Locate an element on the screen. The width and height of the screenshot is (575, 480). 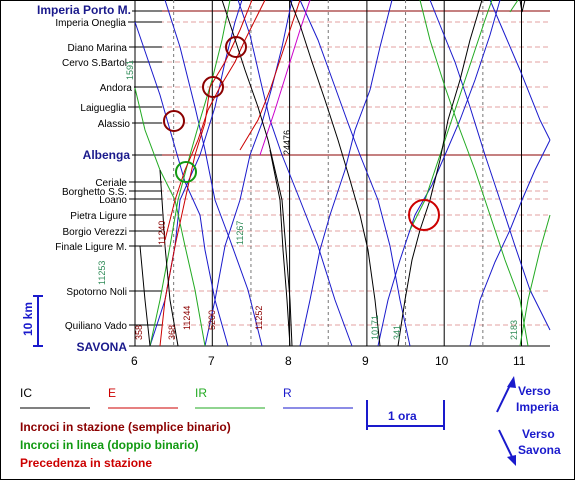
hour-label: 11 is located at coordinates (519, 361).